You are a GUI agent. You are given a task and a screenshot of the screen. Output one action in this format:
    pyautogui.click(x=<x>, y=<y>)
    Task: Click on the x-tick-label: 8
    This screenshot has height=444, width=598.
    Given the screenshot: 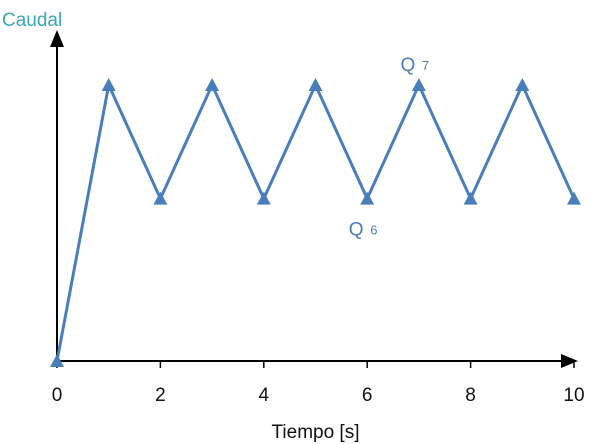 What is the action you would take?
    pyautogui.click(x=470, y=395)
    